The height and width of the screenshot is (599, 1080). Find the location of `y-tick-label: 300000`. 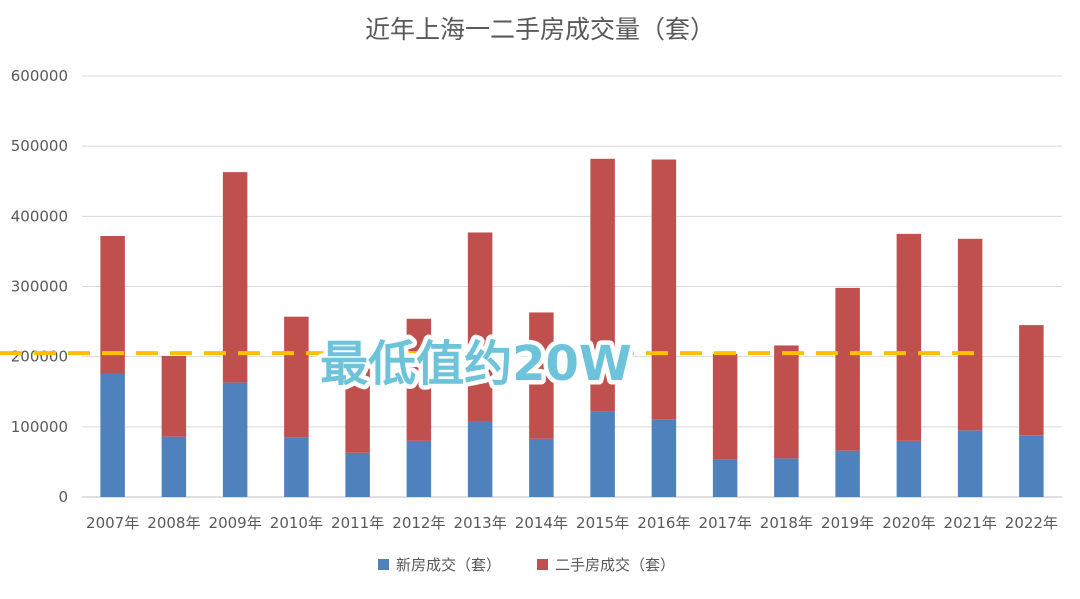

y-tick-label: 300000 is located at coordinates (39, 287).